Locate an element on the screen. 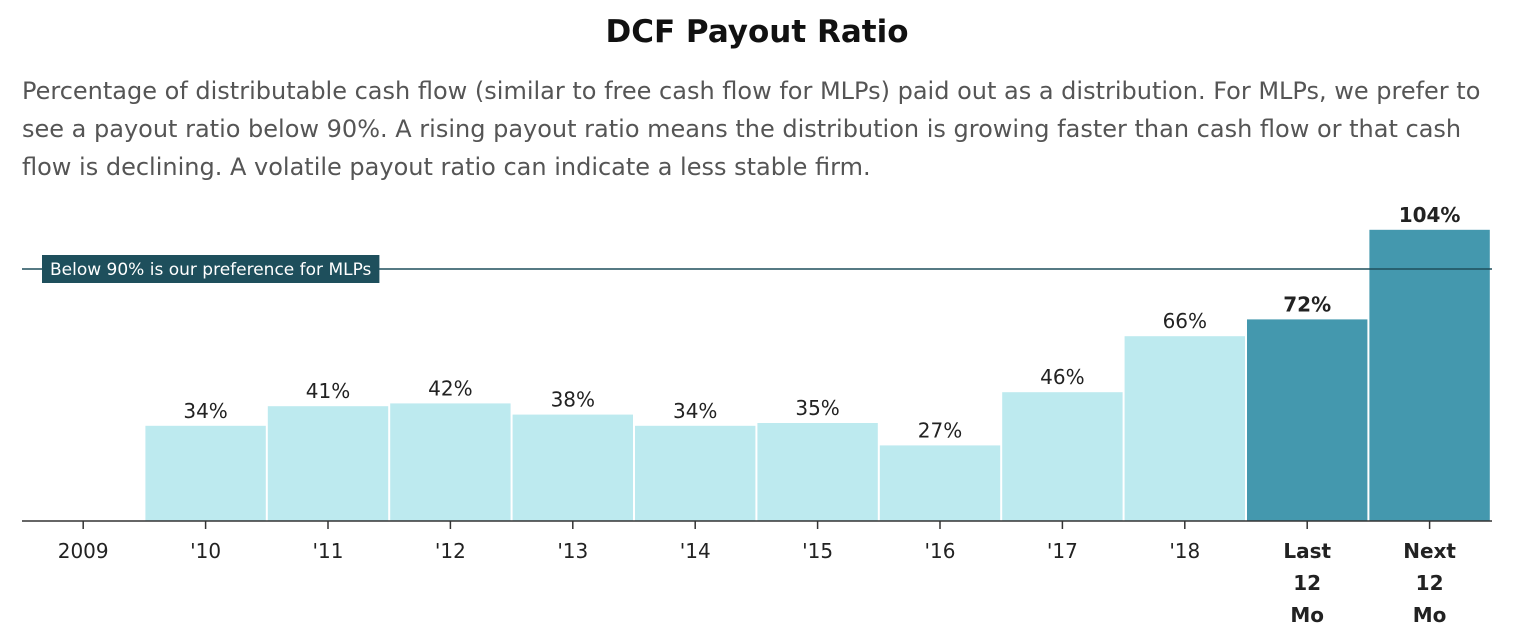  value-label-7: 27% is located at coordinates (940, 430).